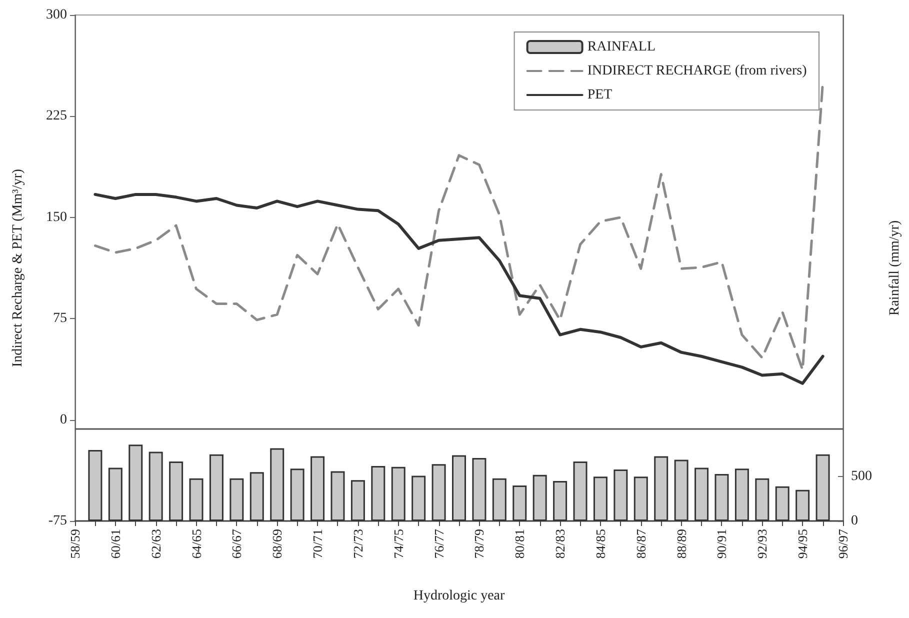 This screenshot has width=909, height=618. What do you see at coordinates (18, 268) in the screenshot?
I see `y-axis-title: Indirect Recharge & PET (Mm³/yr)` at bounding box center [18, 268].